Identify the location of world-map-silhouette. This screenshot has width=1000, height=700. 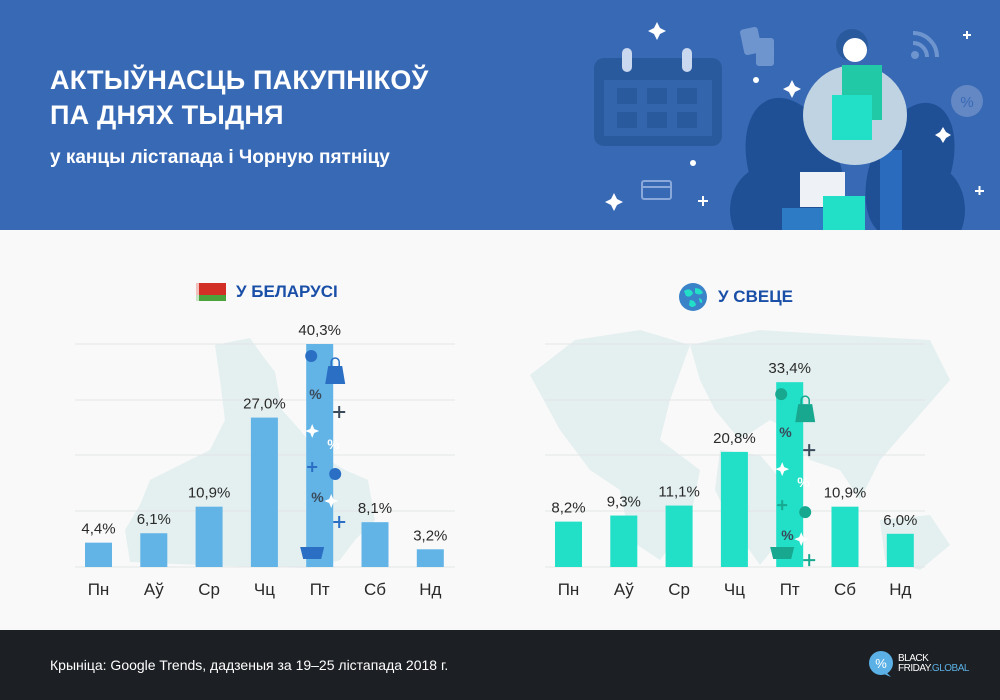
(740, 450).